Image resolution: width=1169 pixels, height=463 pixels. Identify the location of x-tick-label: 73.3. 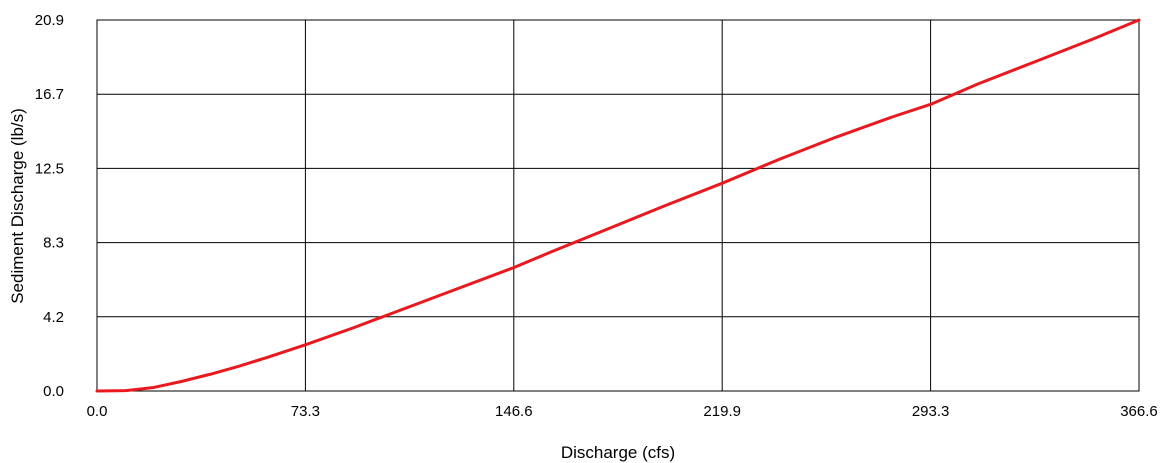
(305, 411).